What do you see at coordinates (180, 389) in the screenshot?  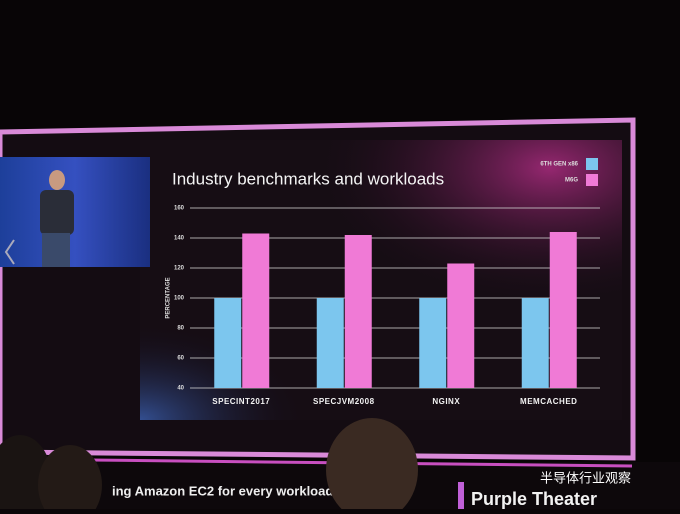 I see `y-tick-label: 40` at bounding box center [180, 389].